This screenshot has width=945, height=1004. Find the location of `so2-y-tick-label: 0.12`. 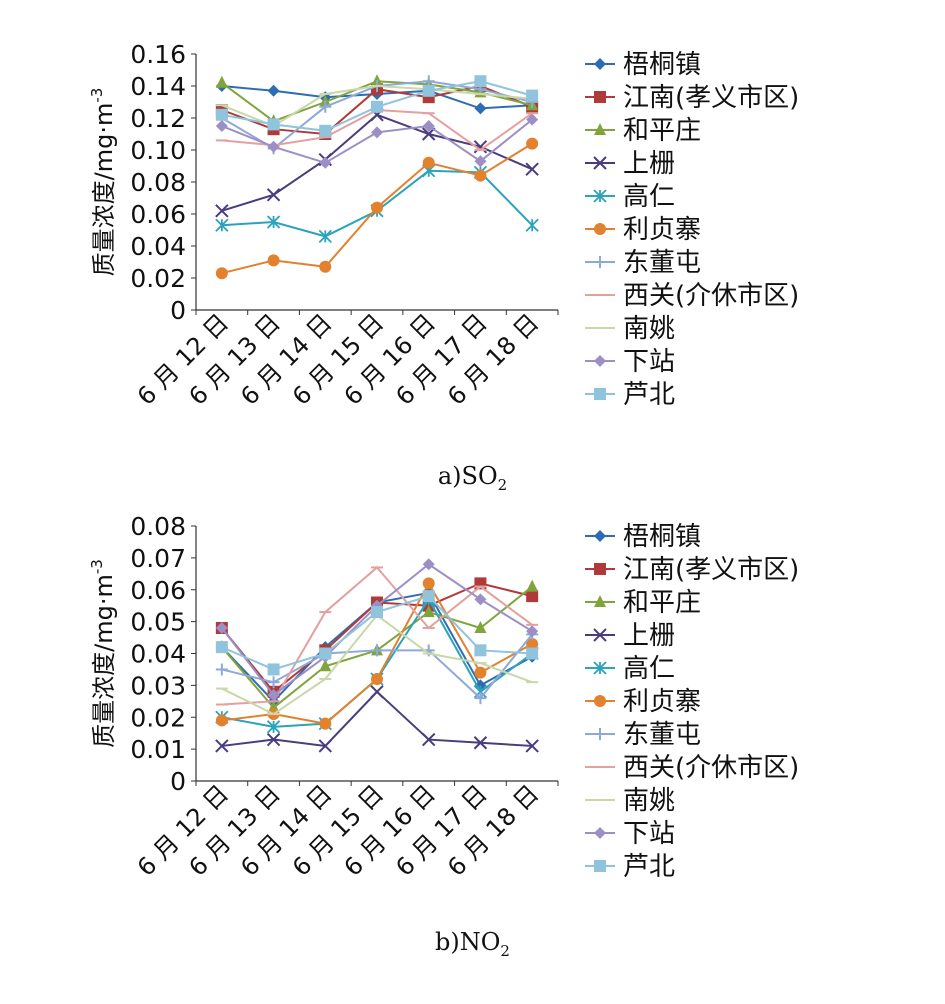

so2-y-tick-label: 0.12 is located at coordinates (158, 118).